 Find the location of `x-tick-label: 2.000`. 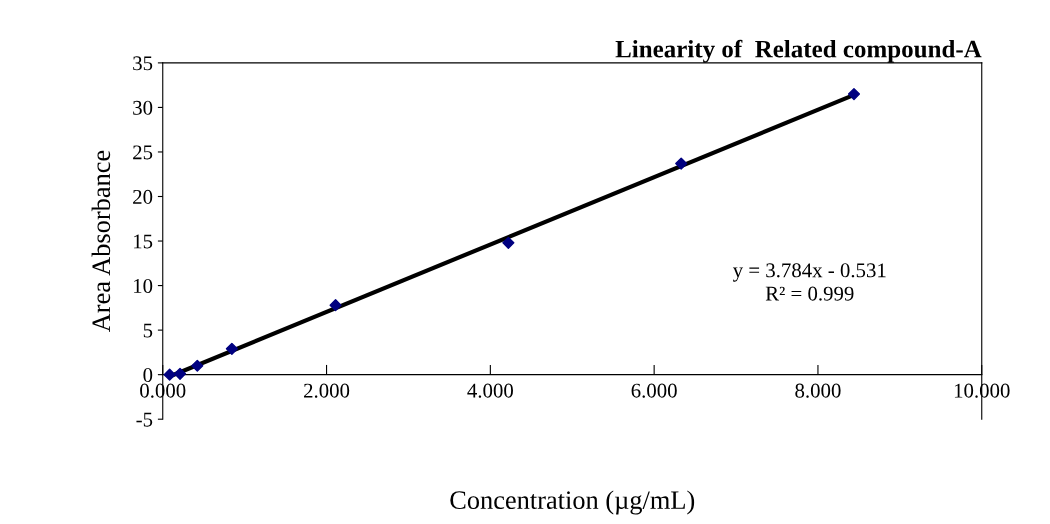

x-tick-label: 2.000 is located at coordinates (327, 390).